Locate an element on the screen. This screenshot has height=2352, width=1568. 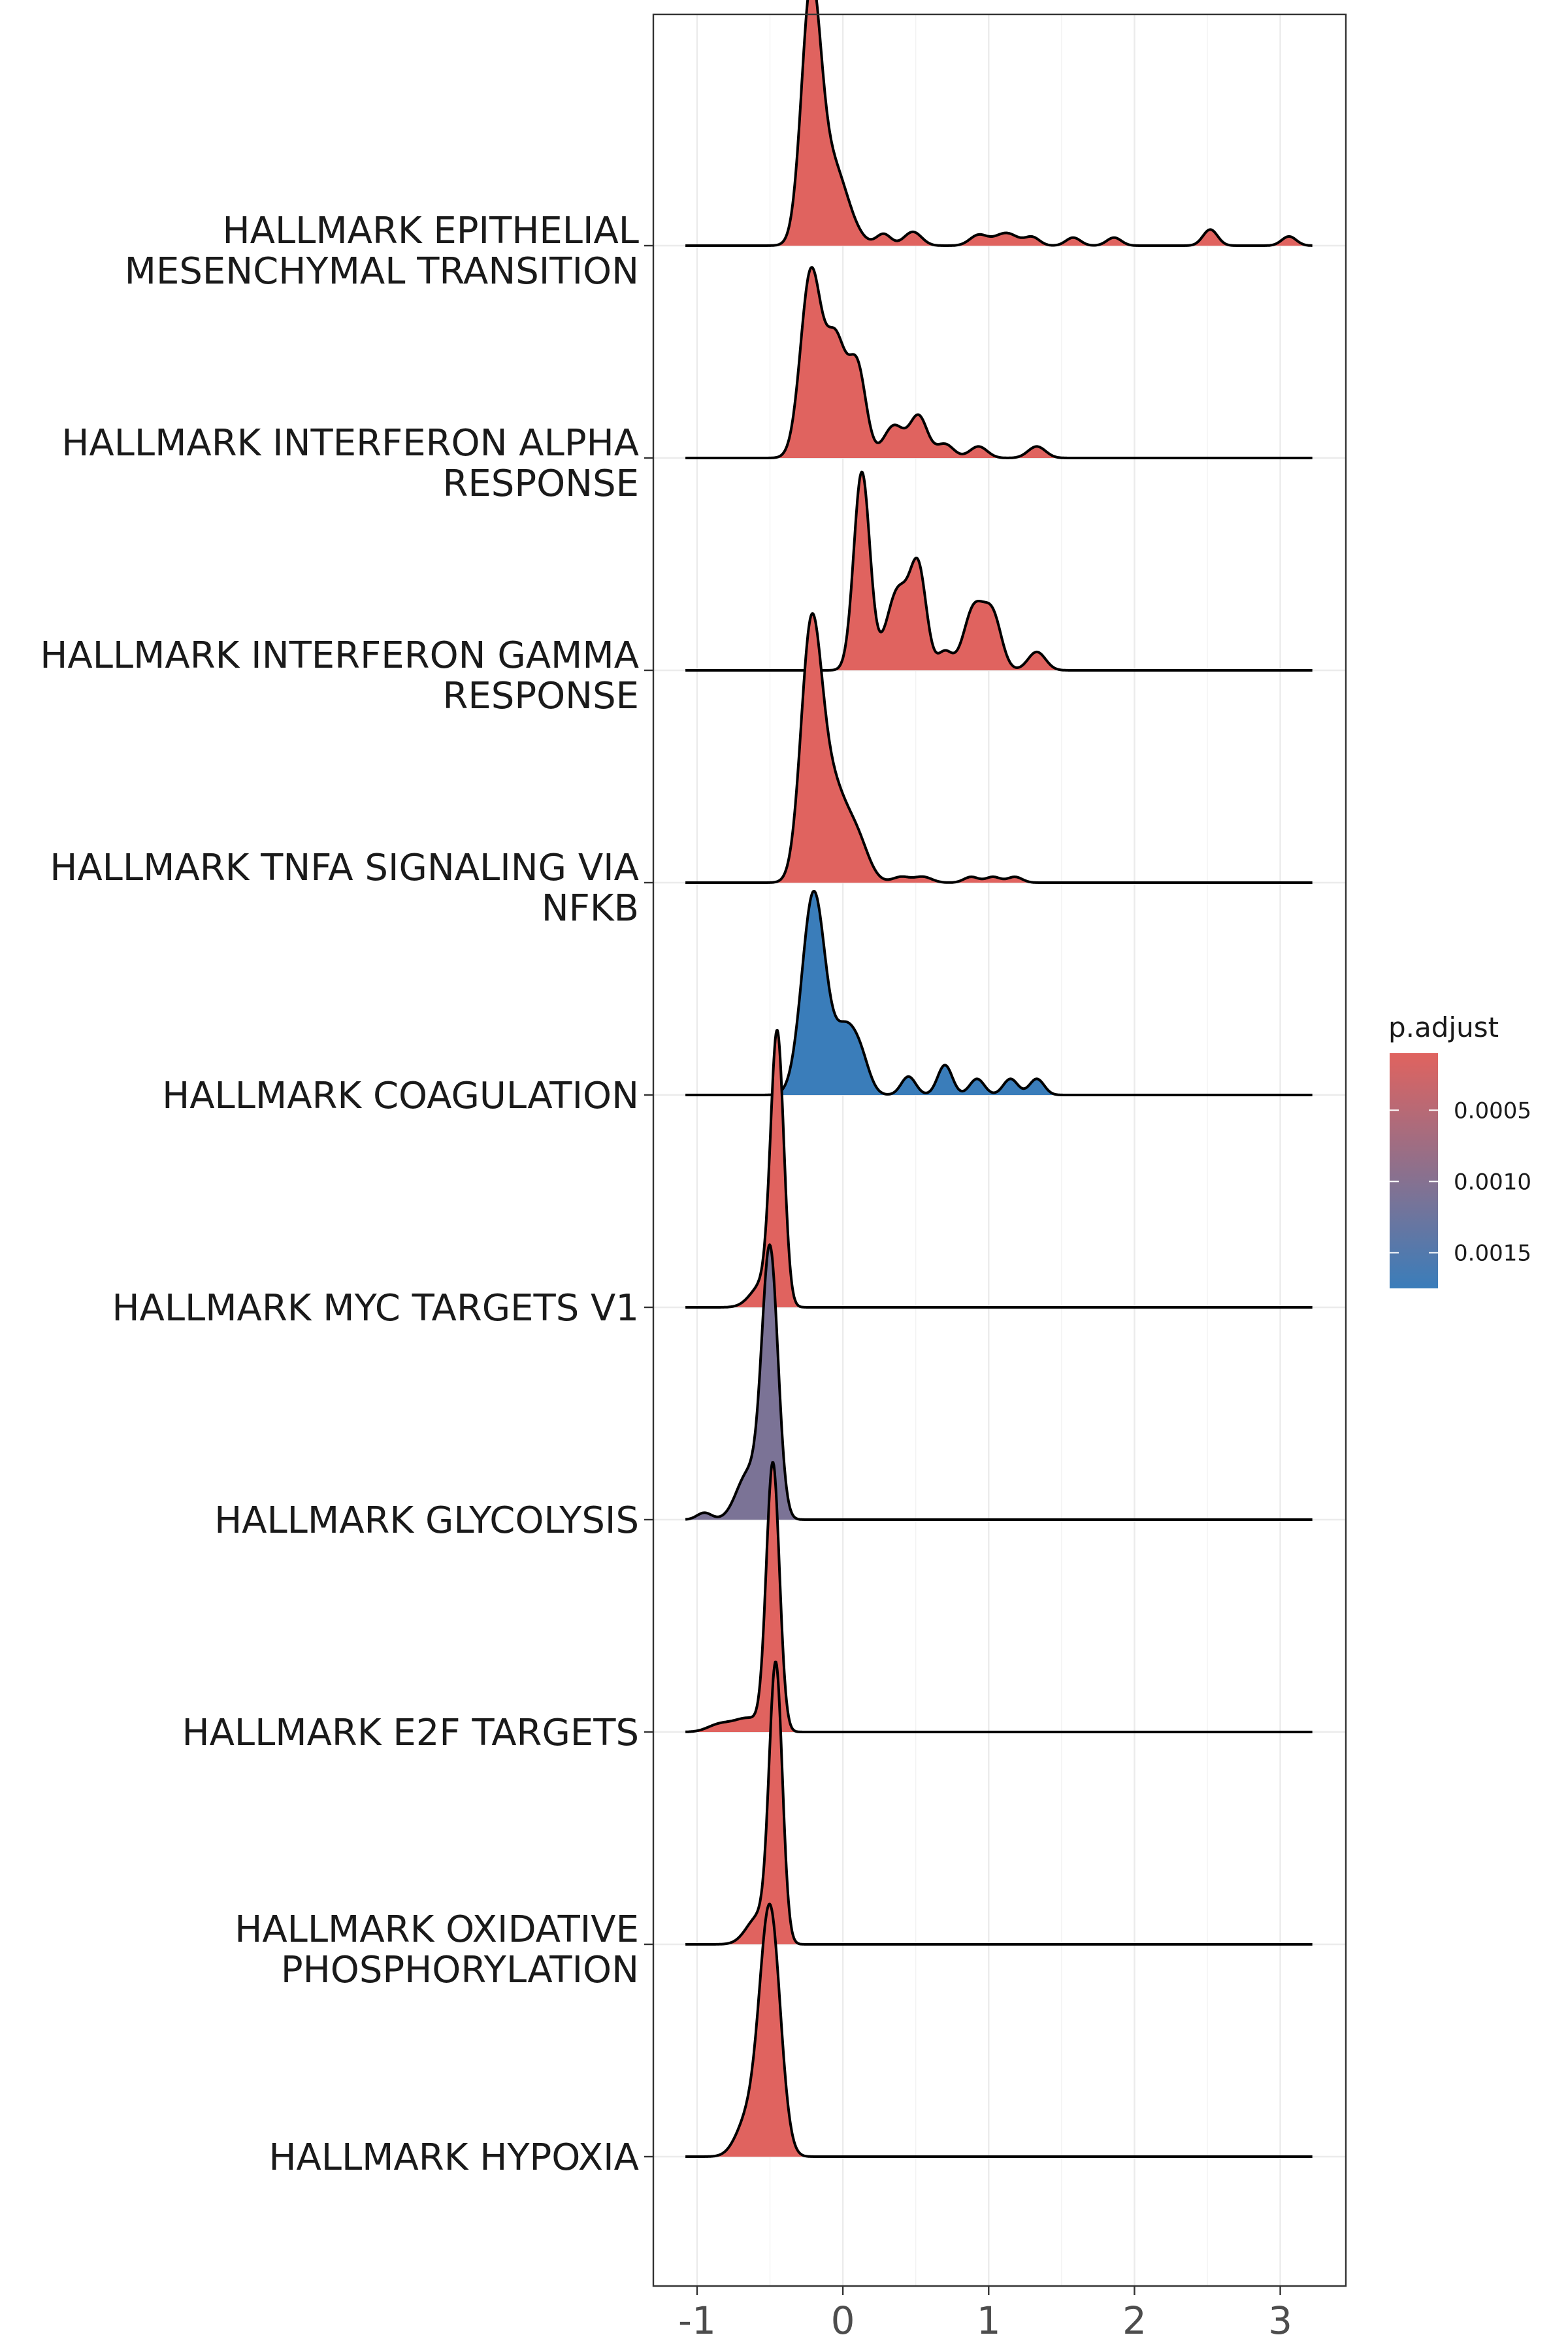
legend-colorbar is located at coordinates (1414, 1170).